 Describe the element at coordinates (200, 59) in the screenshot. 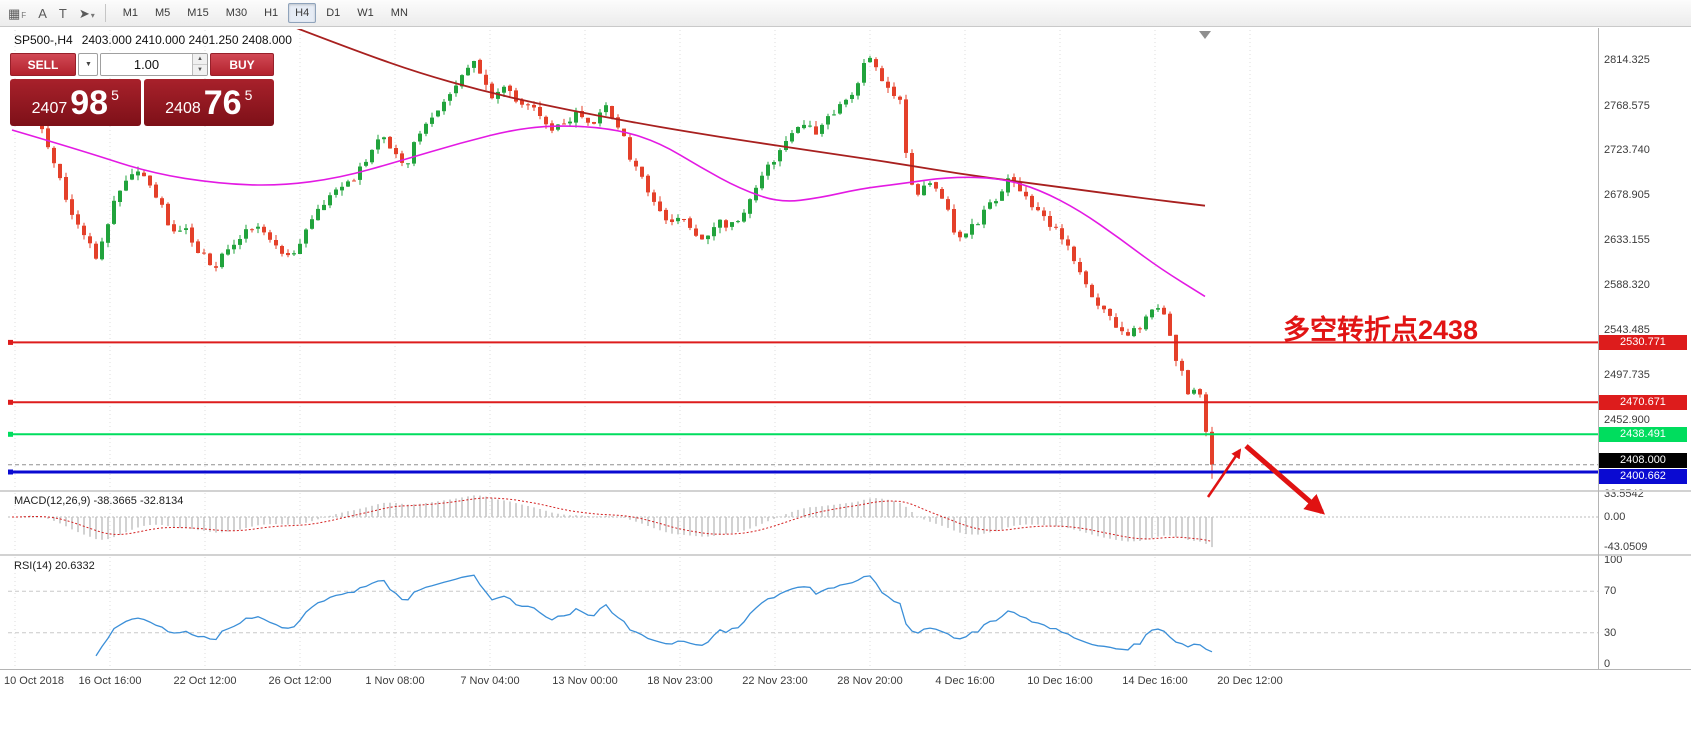

I see `volume-increase-button: ▲` at that location.